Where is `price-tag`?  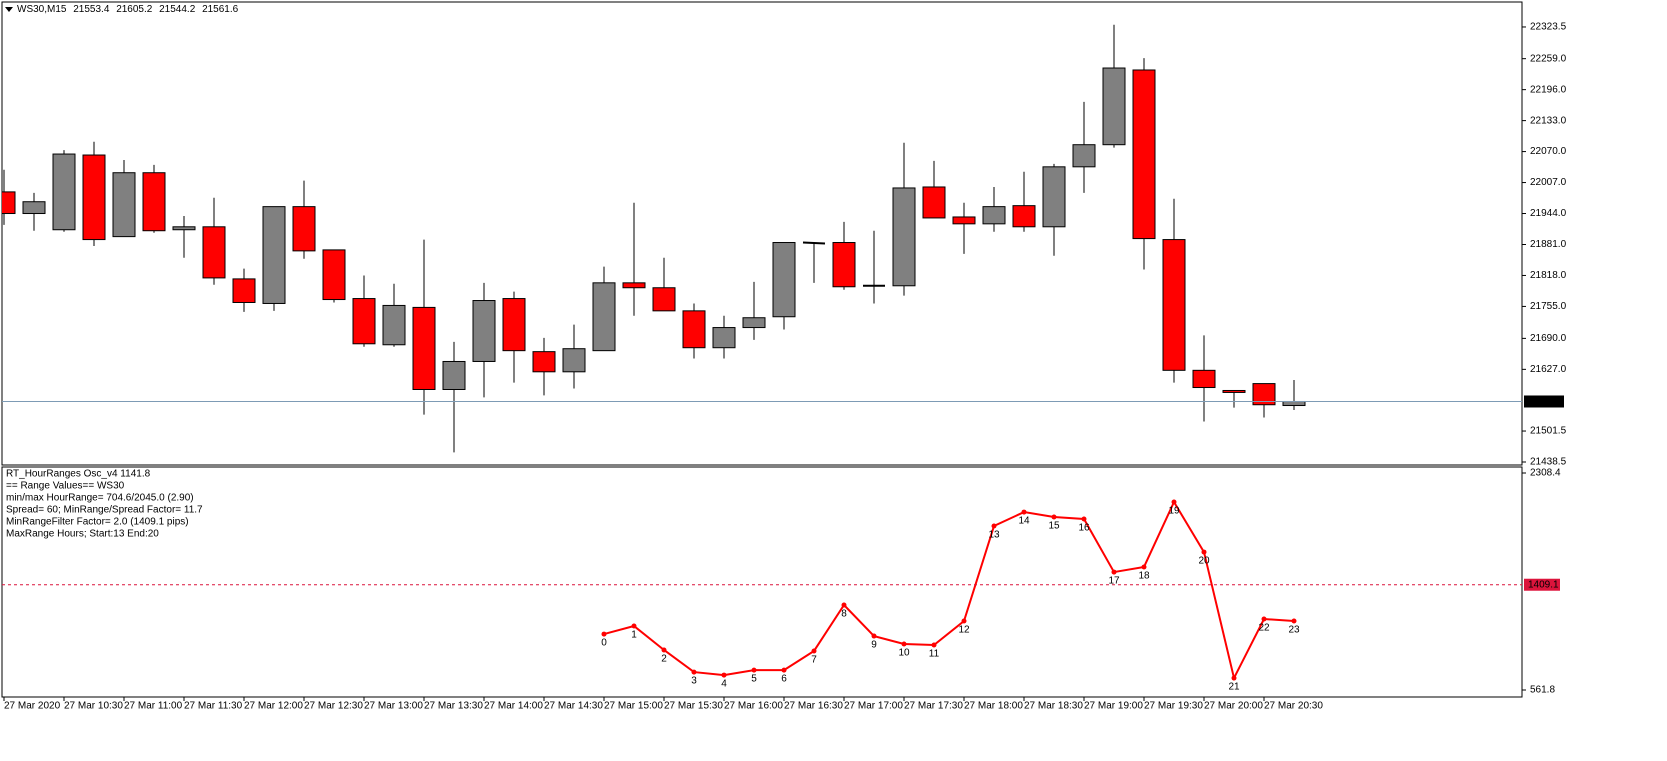
price-tag is located at coordinates (1544, 401).